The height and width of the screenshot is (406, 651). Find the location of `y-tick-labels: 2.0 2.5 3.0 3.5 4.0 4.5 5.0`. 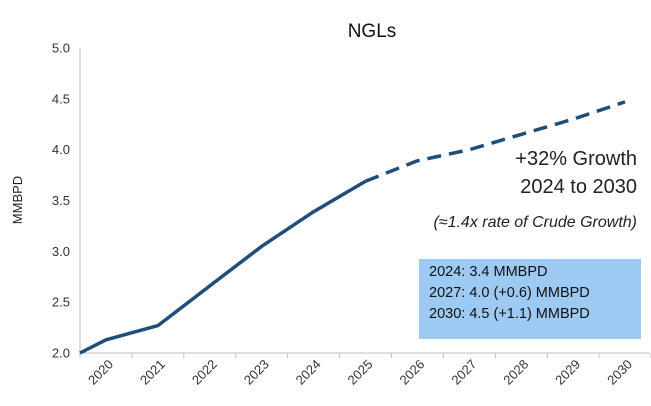

y-tick-labels: 2.0 2.5 3.0 3.5 4.0 4.5 5.0 is located at coordinates (61, 201).